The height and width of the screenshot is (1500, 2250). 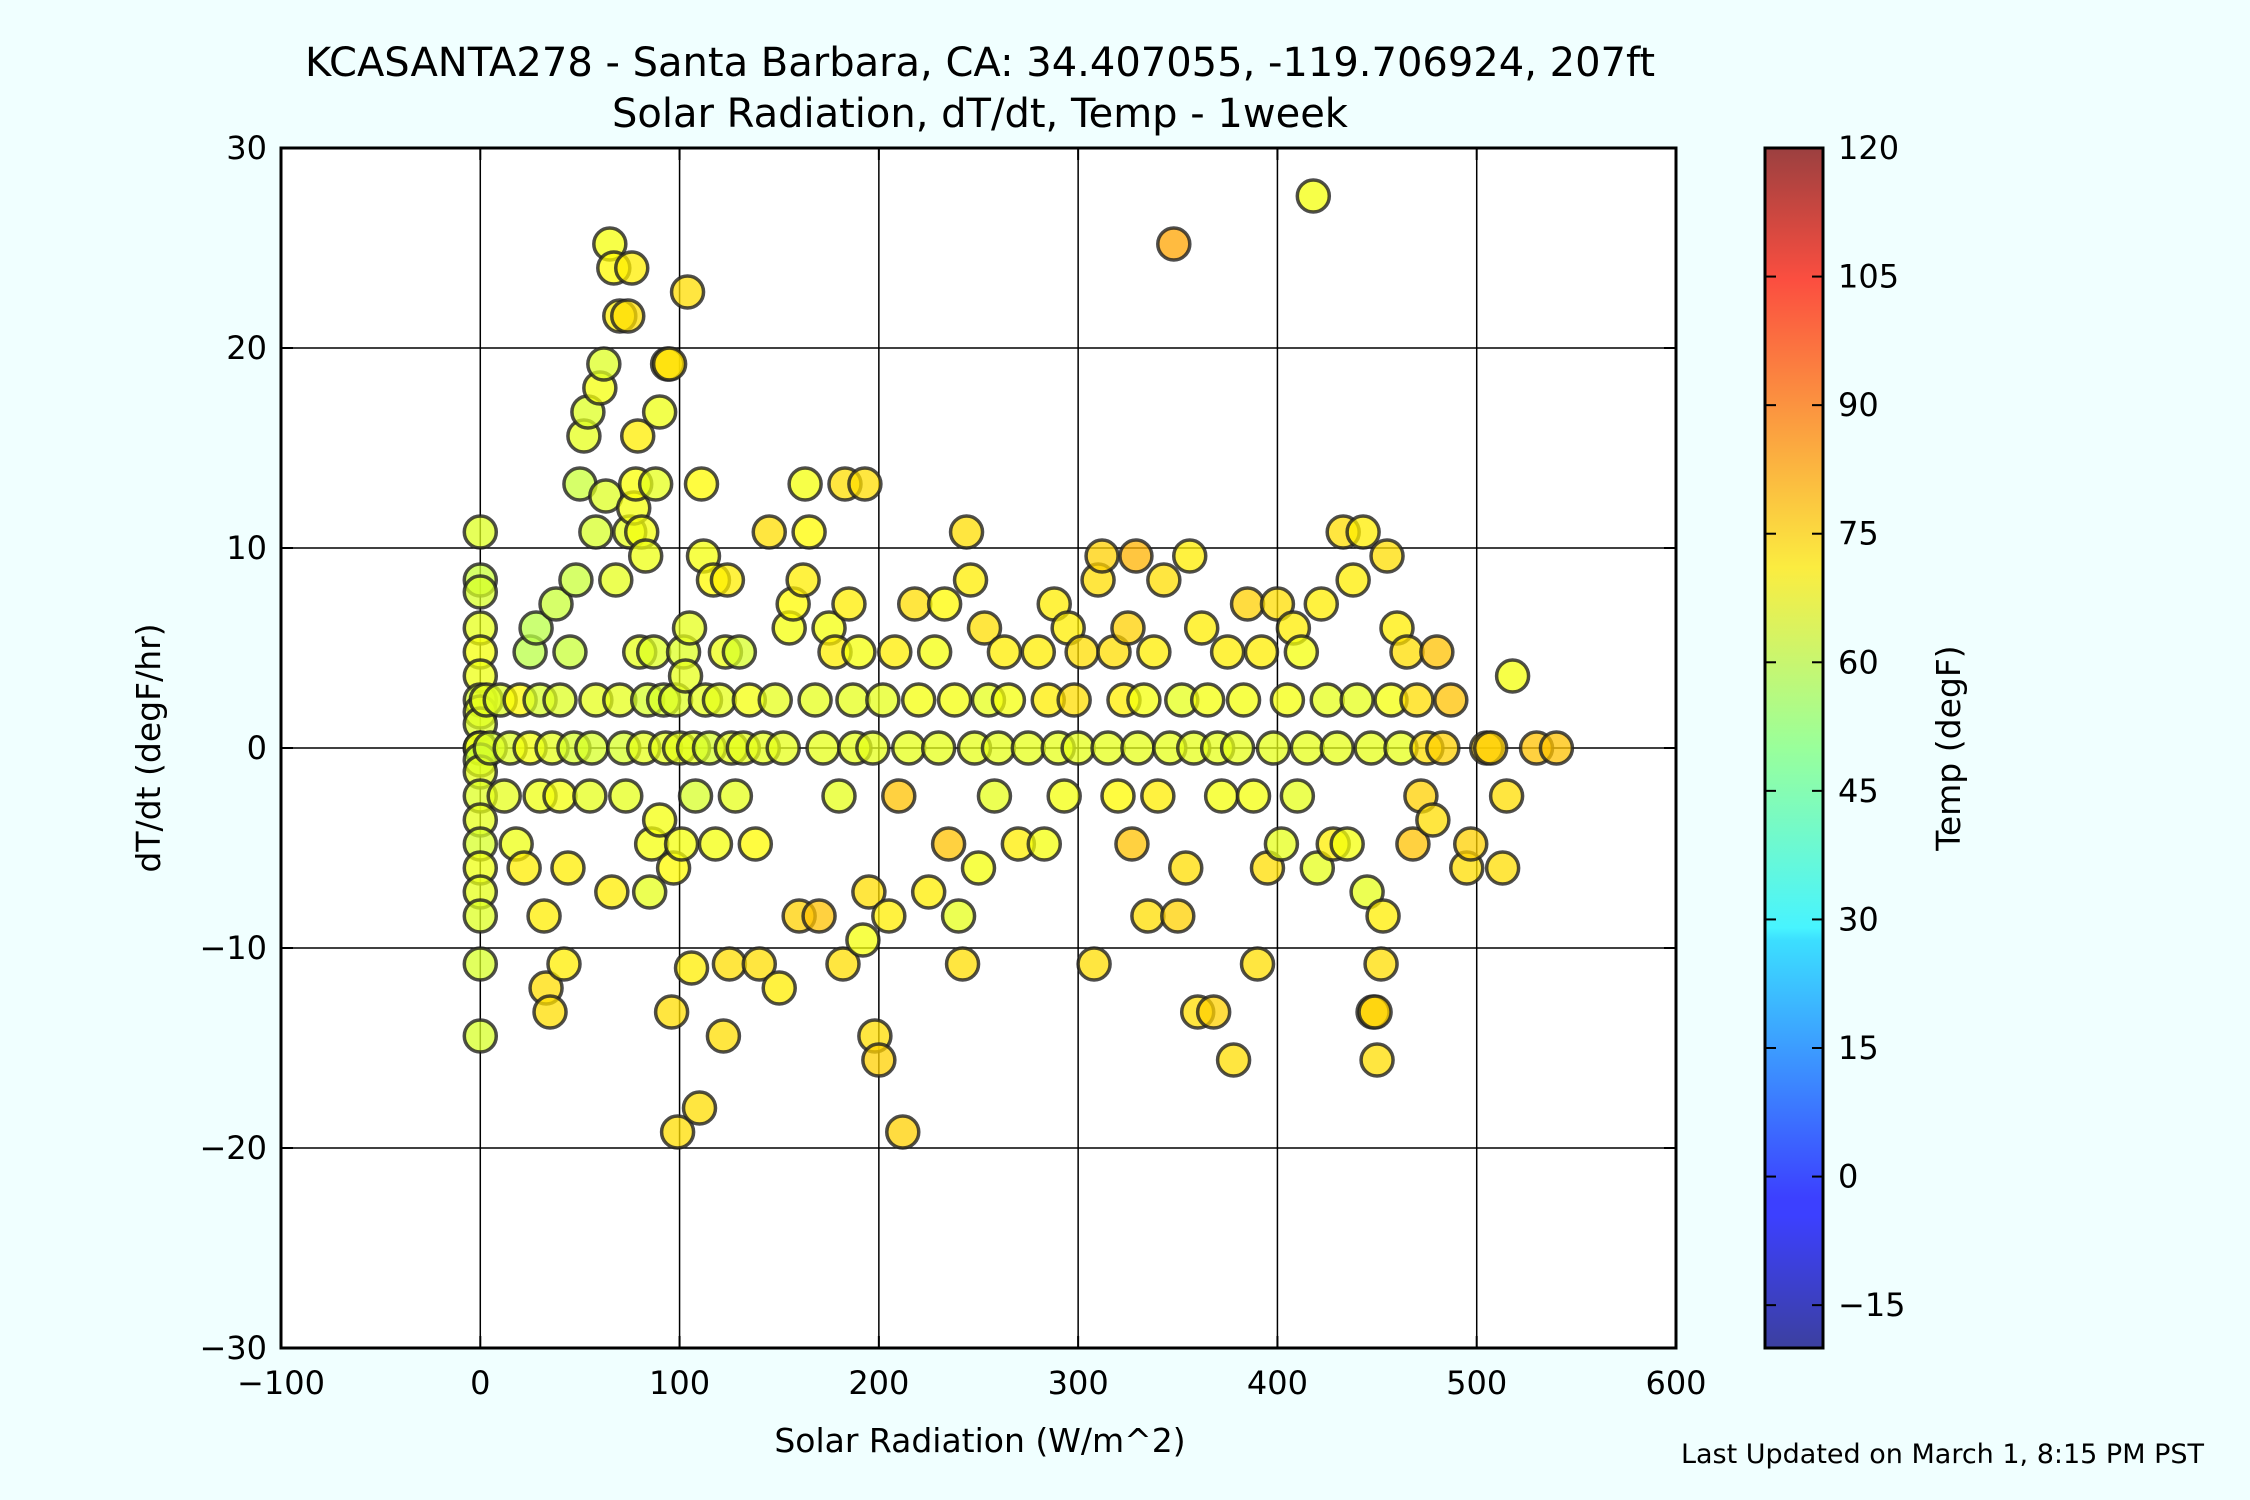 What do you see at coordinates (246, 148) in the screenshot?
I see `y-tick-label: 30` at bounding box center [246, 148].